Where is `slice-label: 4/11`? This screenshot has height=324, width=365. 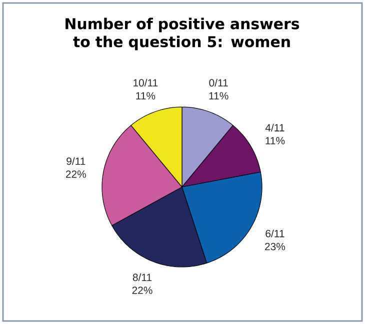
slice-label: 4/11 is located at coordinates (274, 128).